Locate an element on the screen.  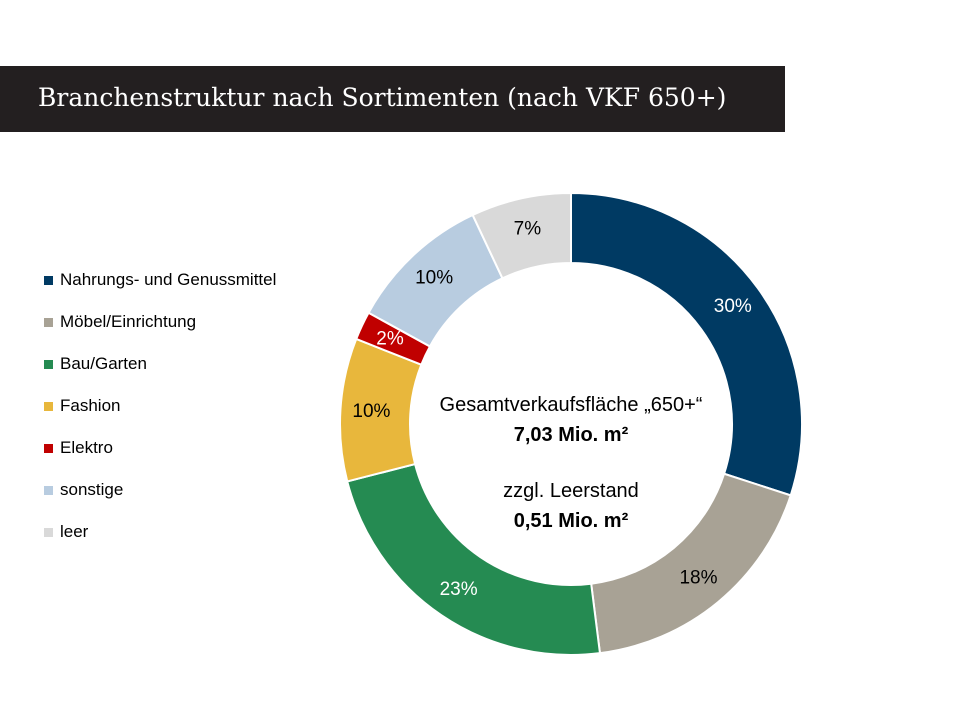
center-label-total: Gesamtverkaufsfläche „650+“ is located at coordinates (571, 405).